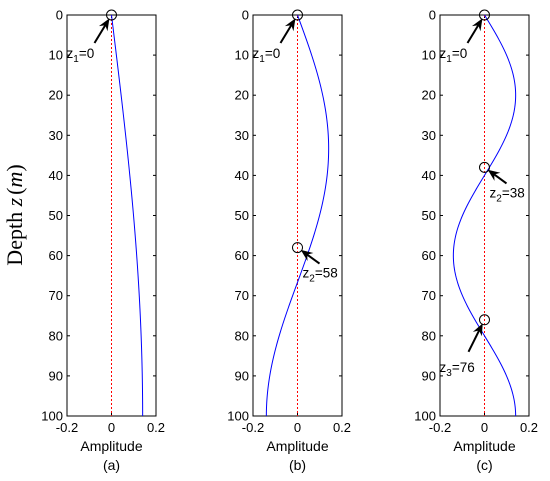  Describe the element at coordinates (297, 465) in the screenshot. I see `panel-label: (b)` at that location.